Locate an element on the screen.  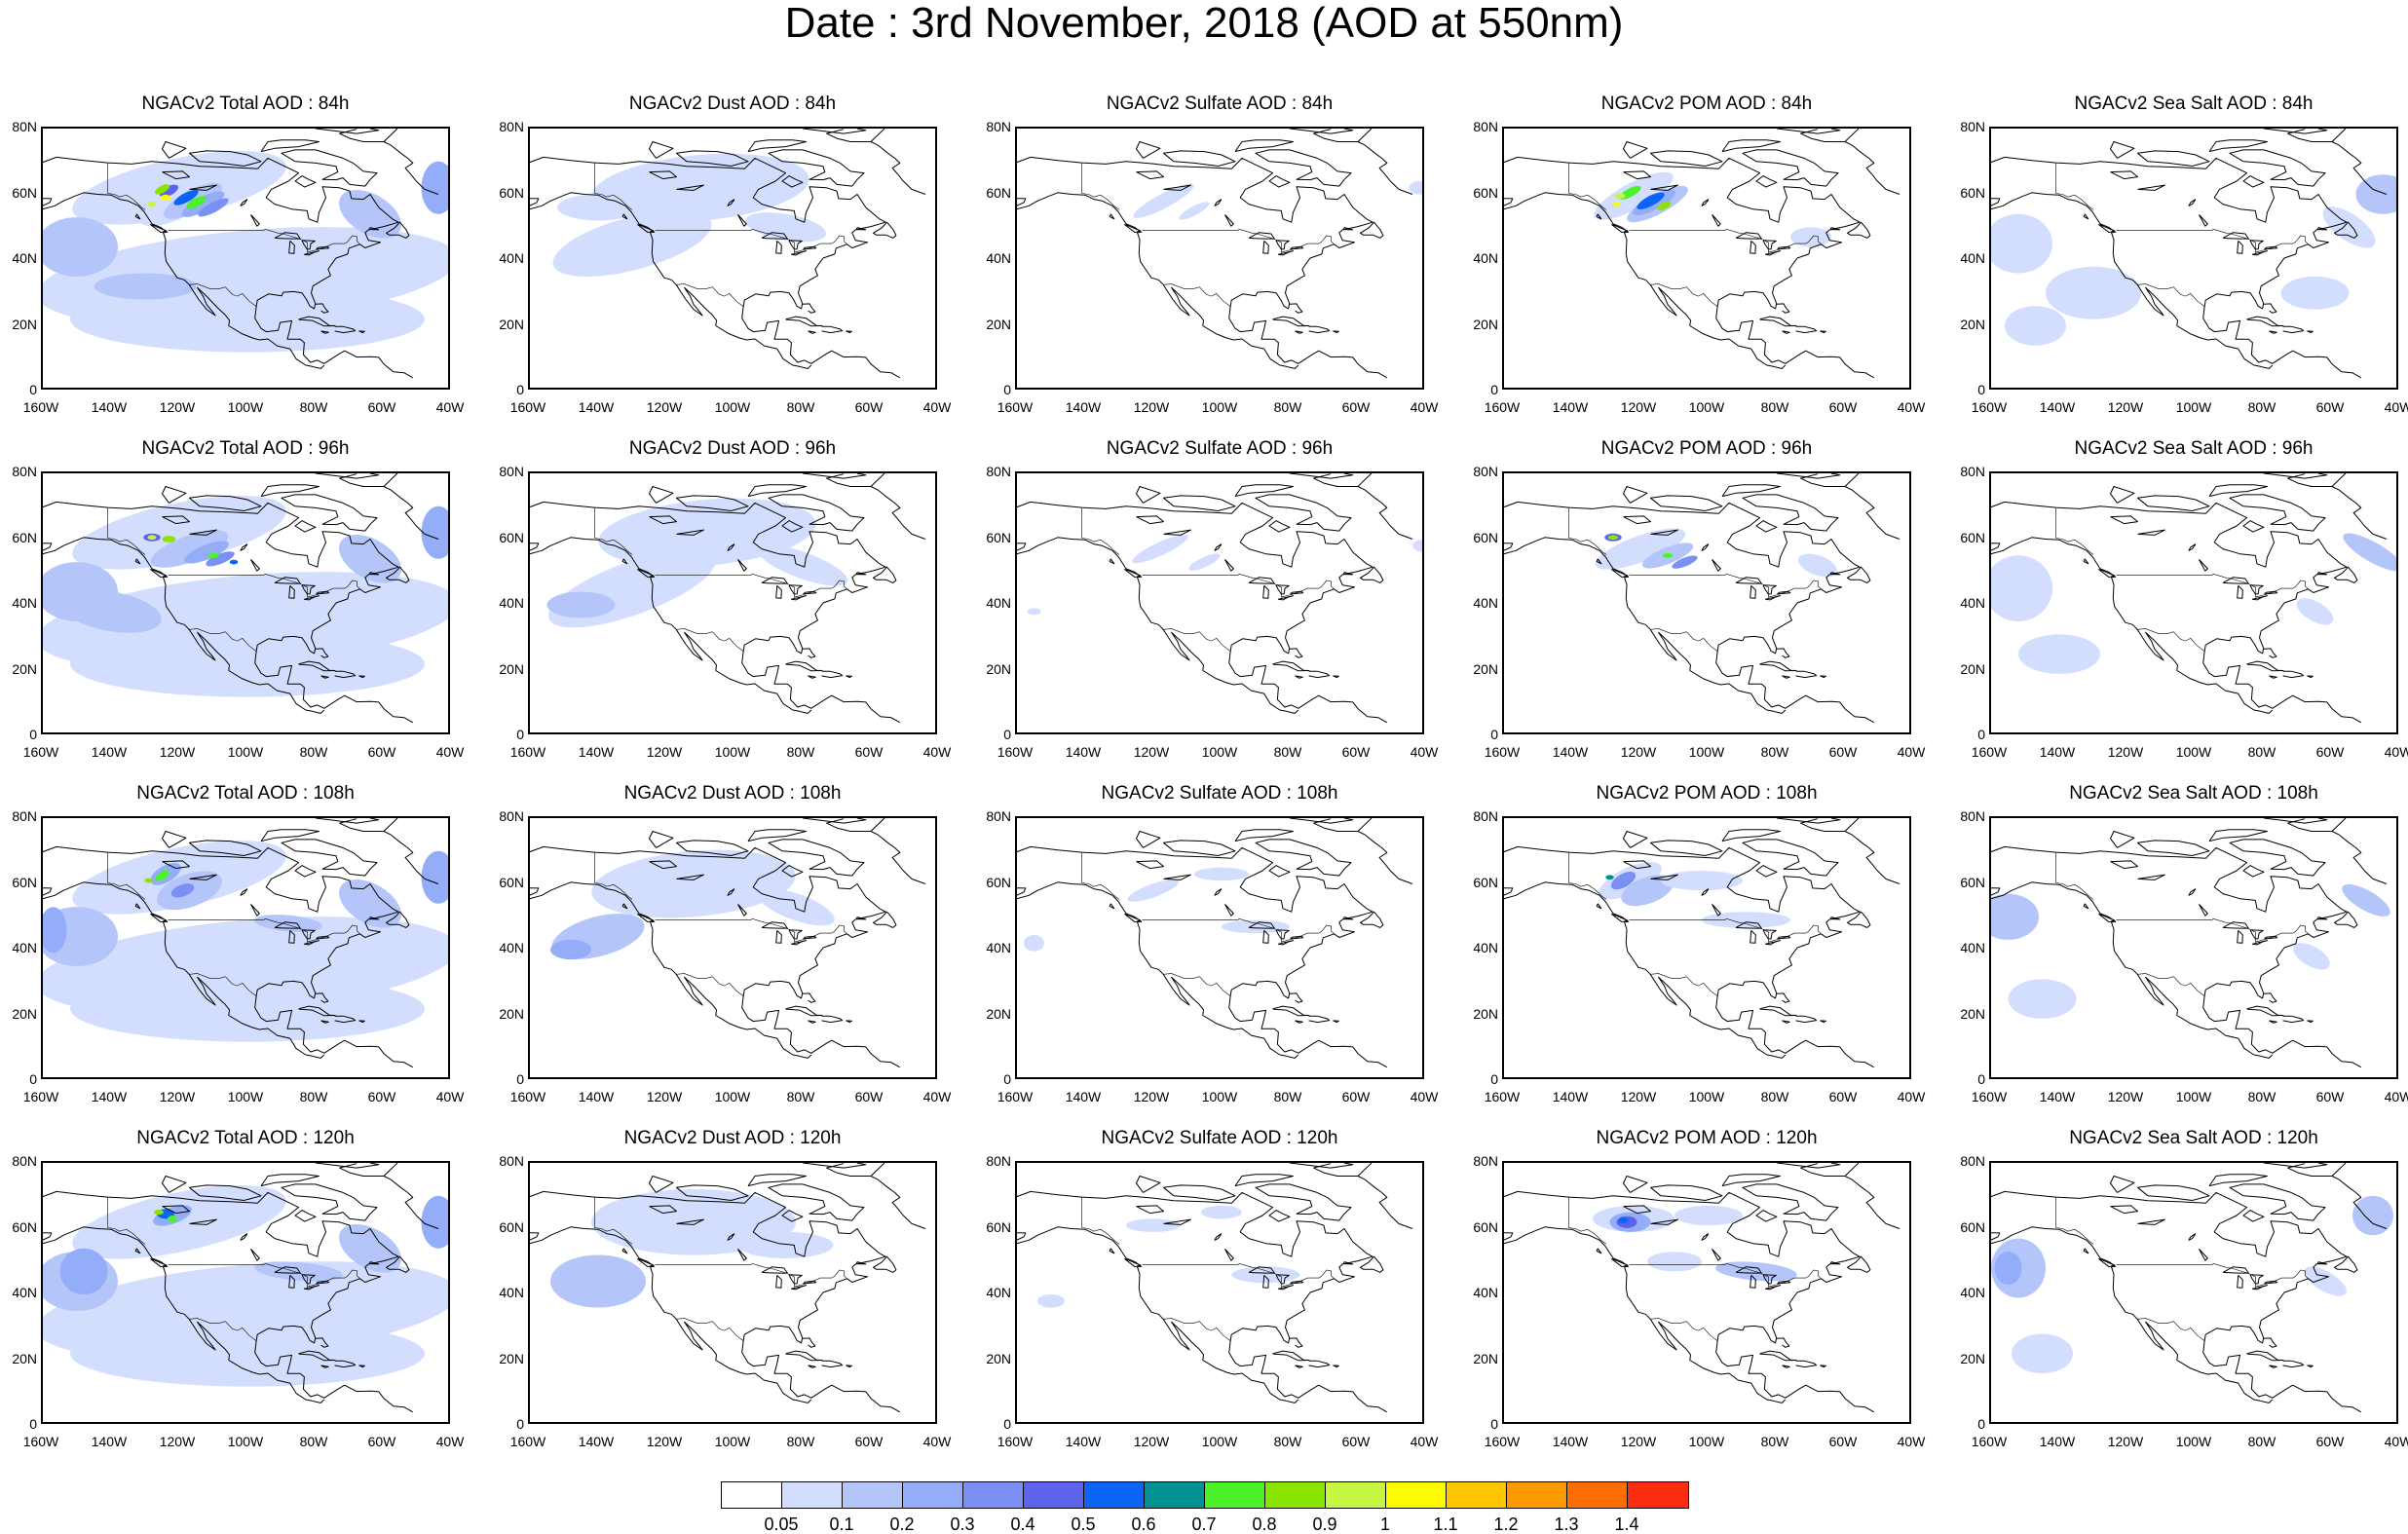
colorbar-label: 0.05 is located at coordinates (781, 1524).